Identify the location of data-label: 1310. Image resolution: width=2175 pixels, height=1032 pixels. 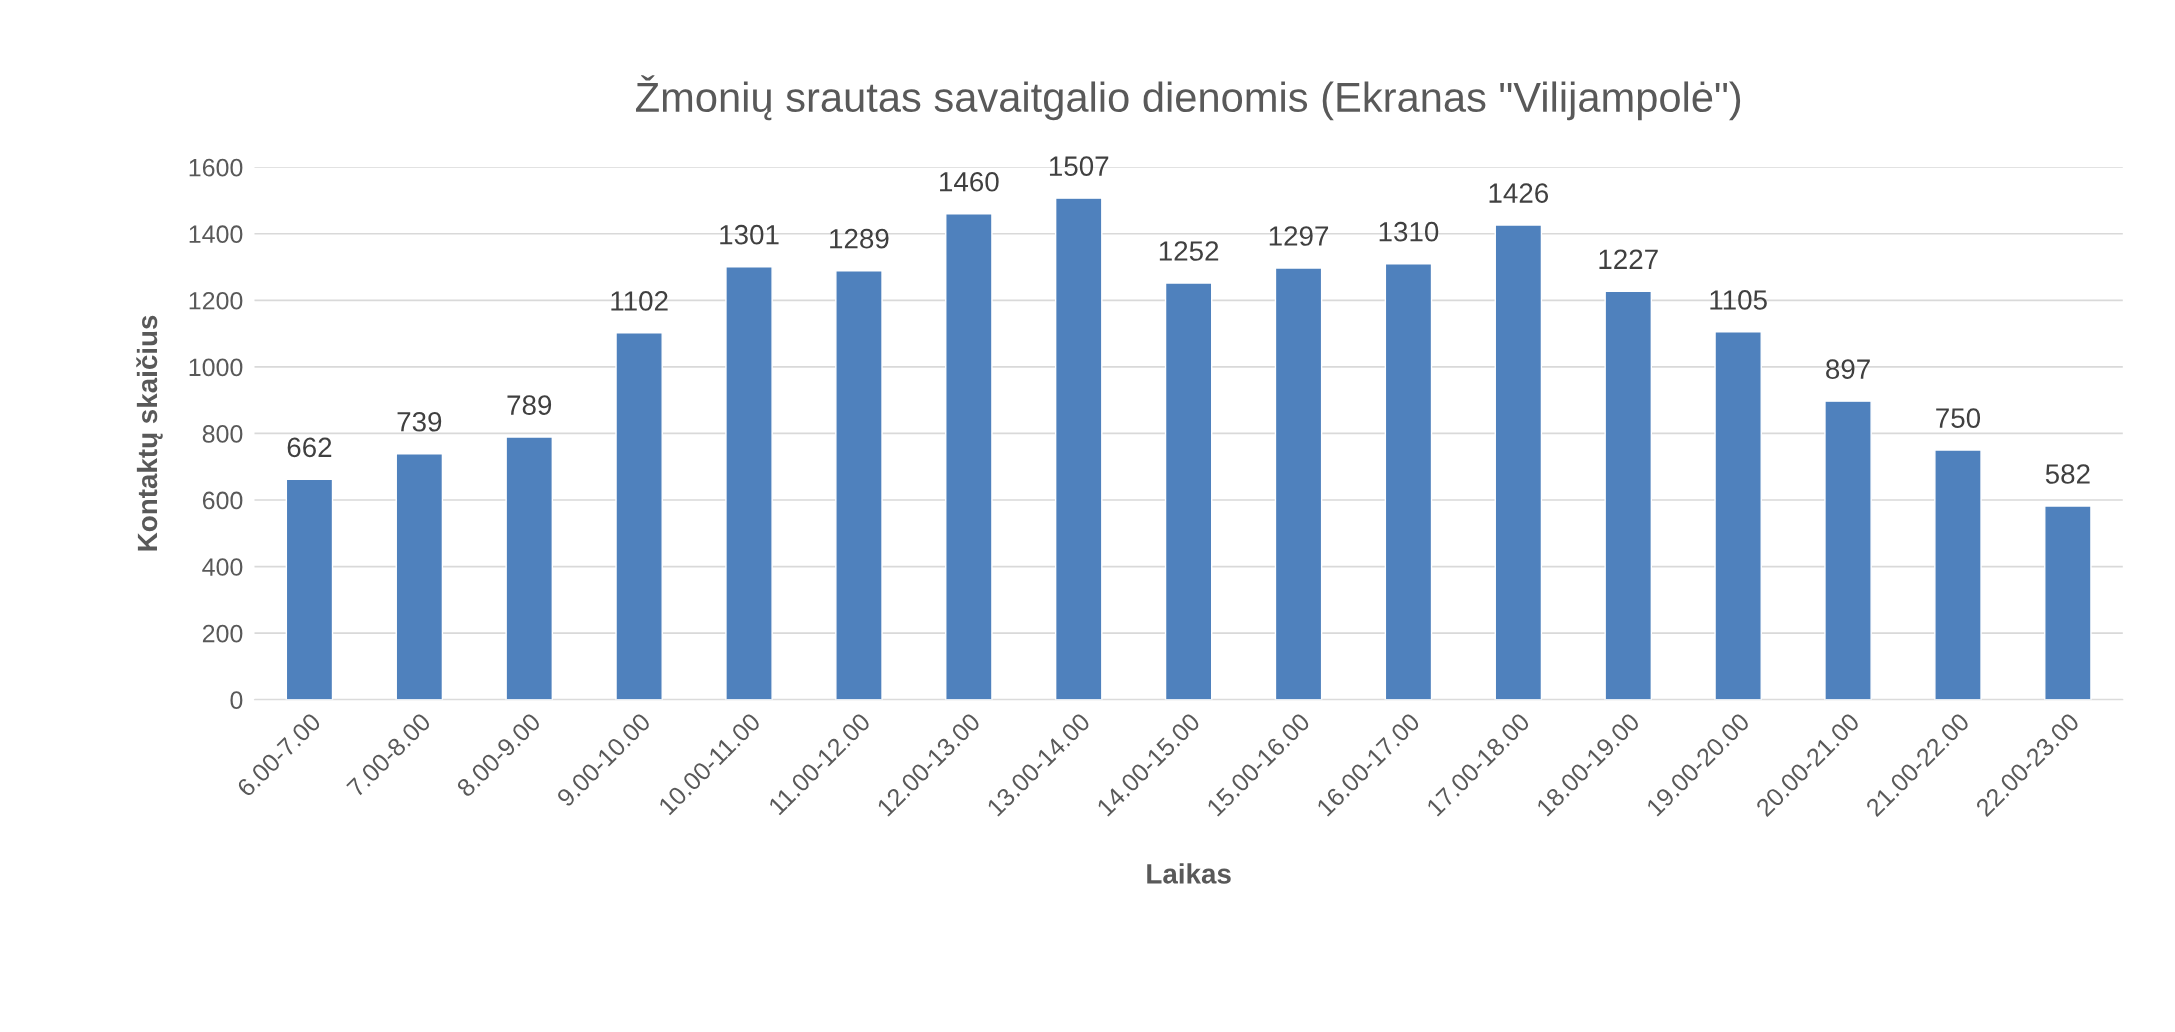
(1409, 231).